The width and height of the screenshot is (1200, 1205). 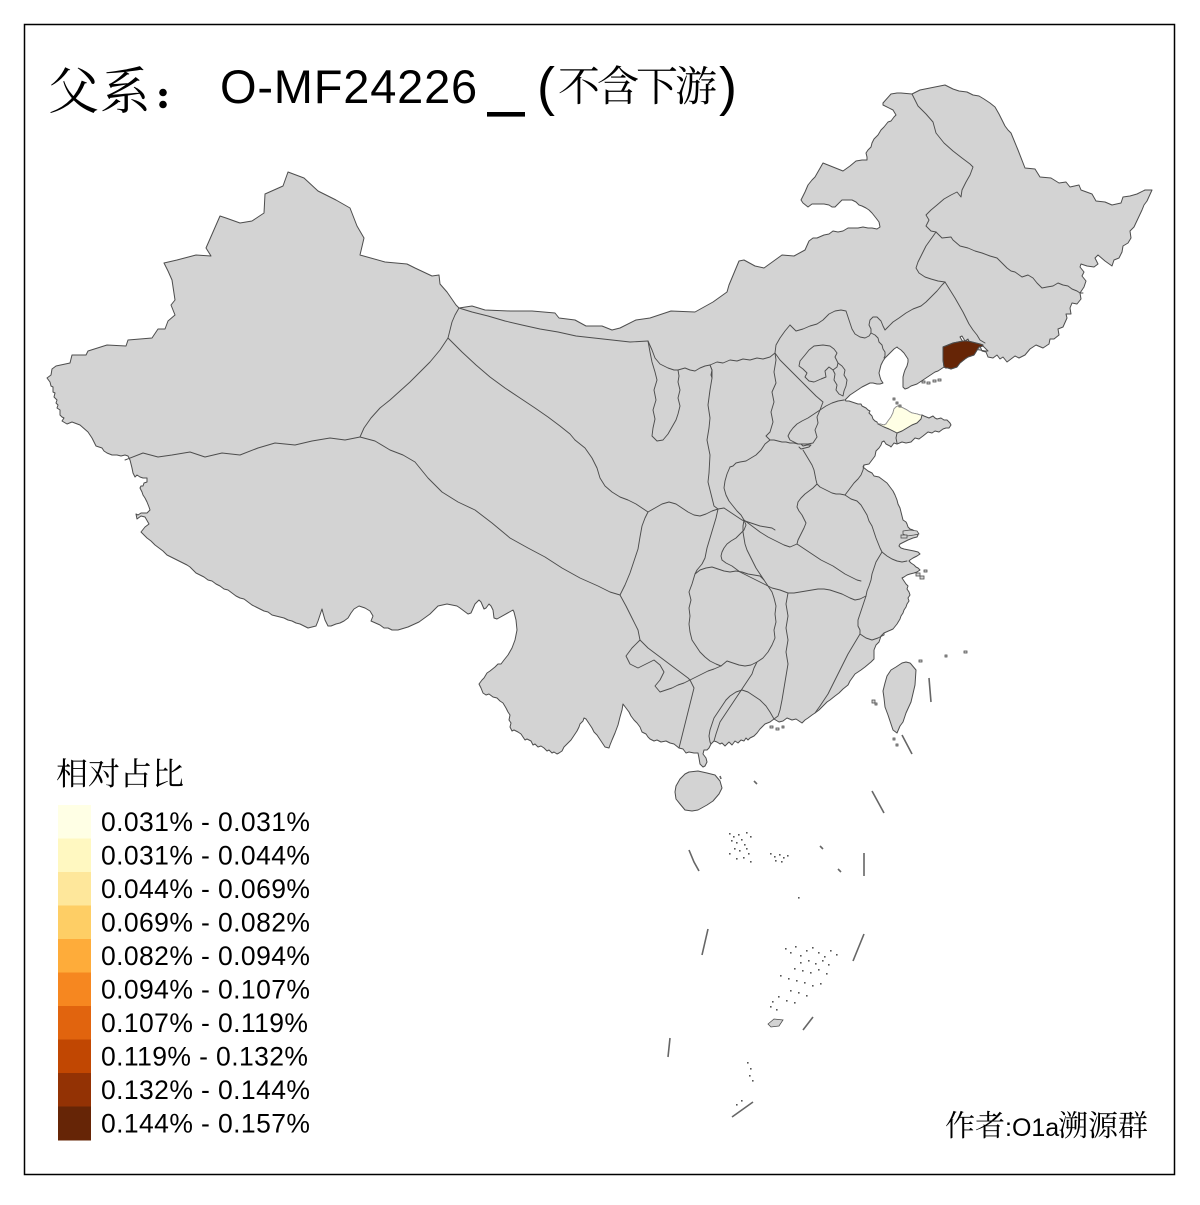 I want to click on svg-text: 0.132% - 0.144%, so click(x=205, y=1090).